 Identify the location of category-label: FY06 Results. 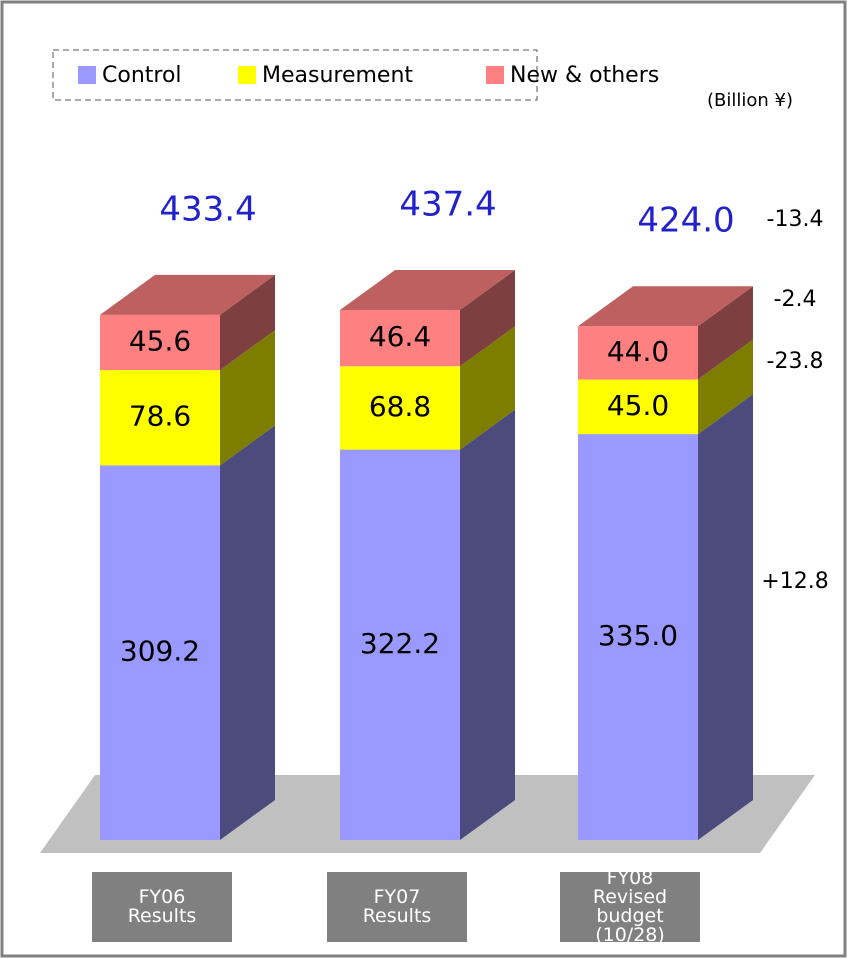
(162, 907).